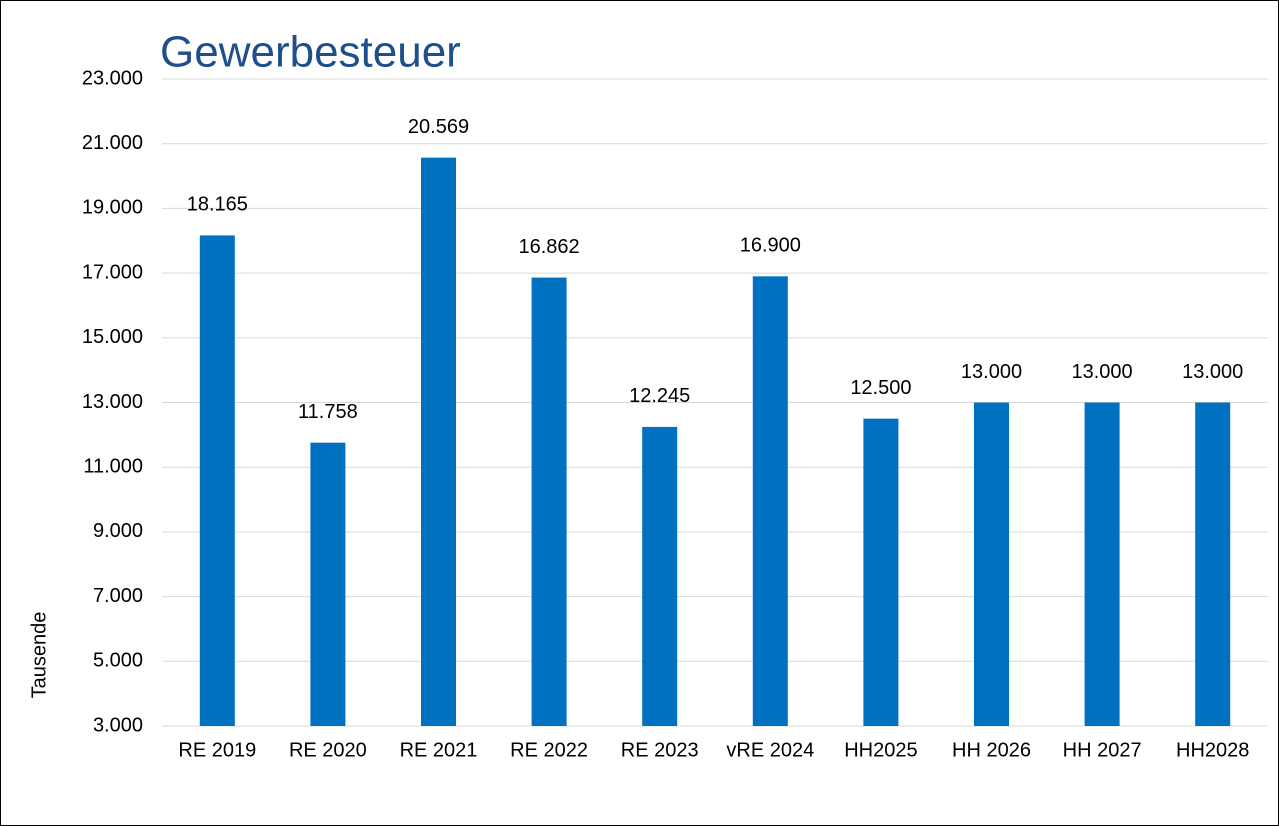 The width and height of the screenshot is (1279, 826). What do you see at coordinates (770, 246) in the screenshot?
I see `value-label: 16.900` at bounding box center [770, 246].